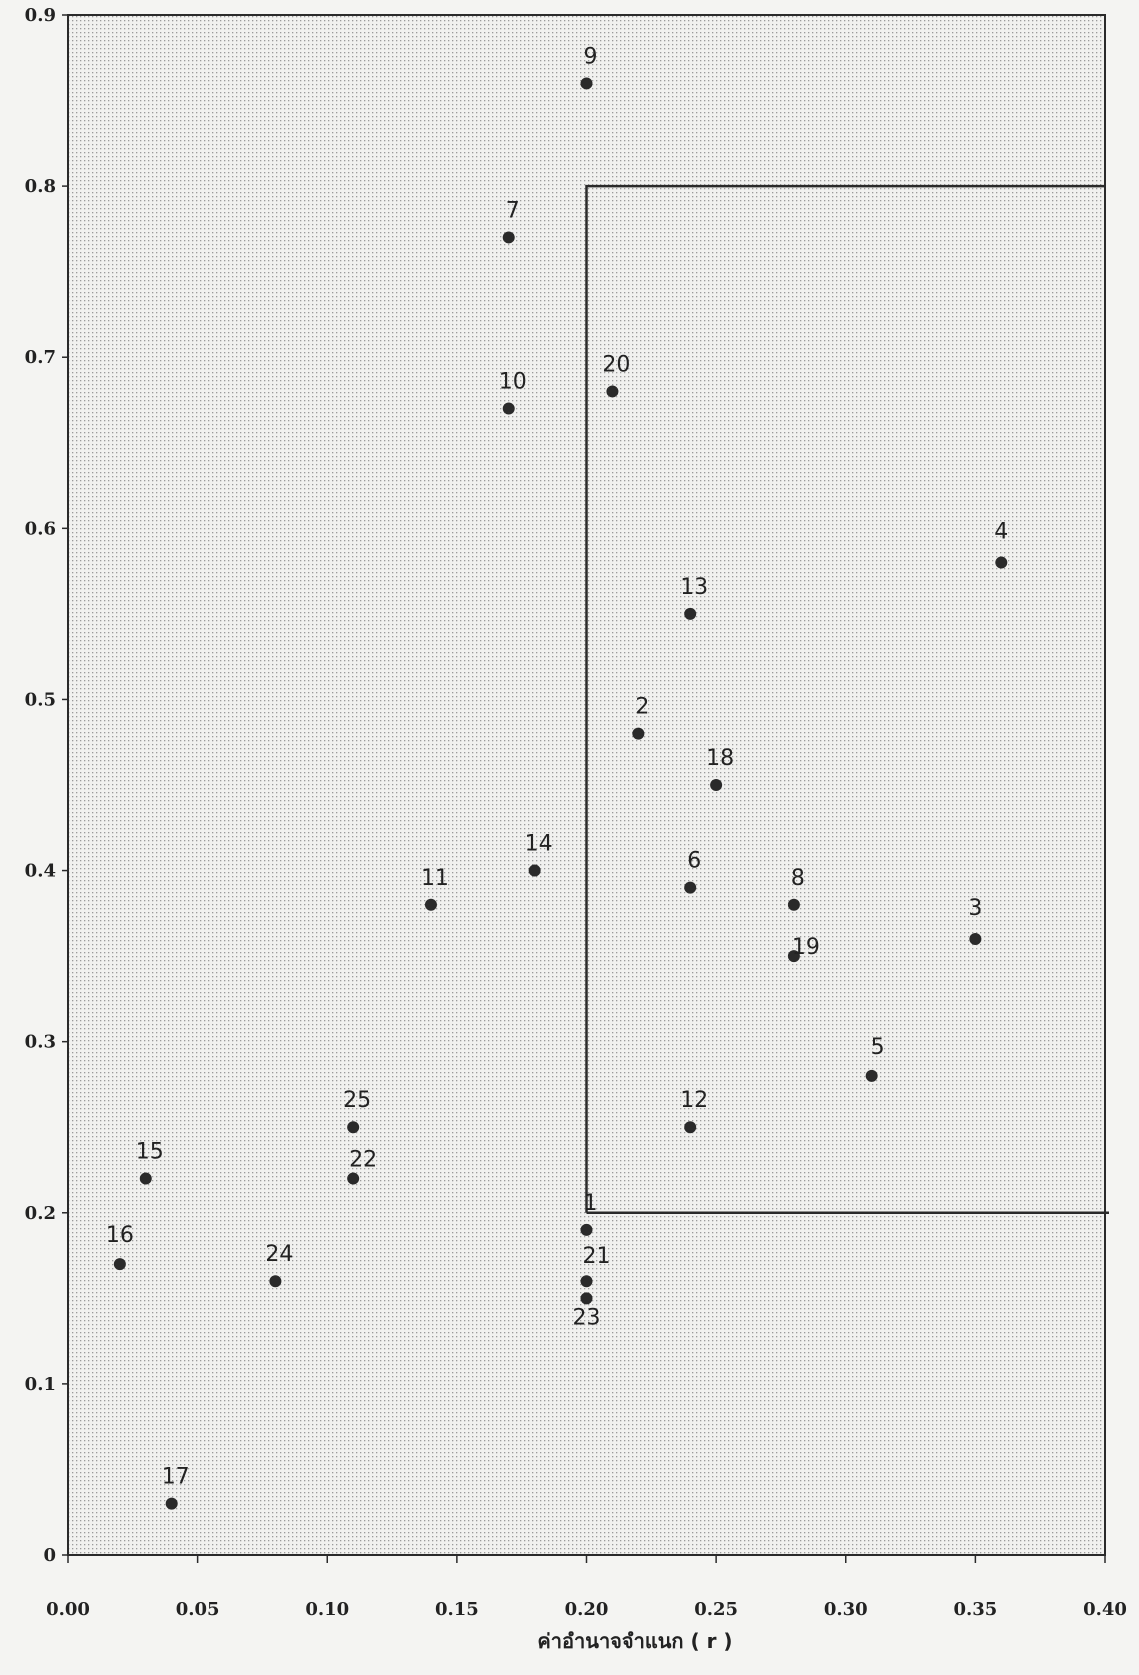 This screenshot has width=1139, height=1675. What do you see at coordinates (975, 1609) in the screenshot?
I see `x-tick-label: 0.35` at bounding box center [975, 1609].